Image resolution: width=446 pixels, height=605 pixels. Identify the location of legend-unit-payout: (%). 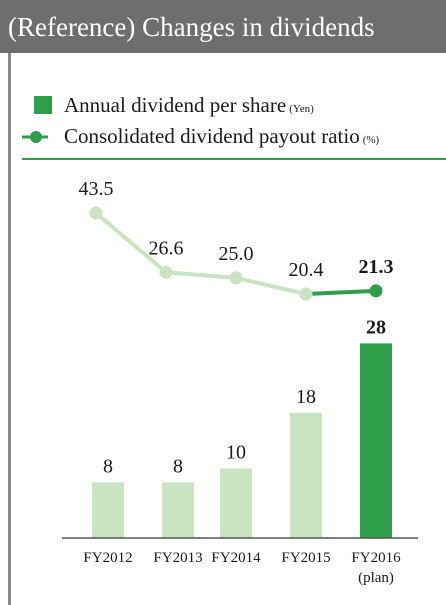
(371, 140).